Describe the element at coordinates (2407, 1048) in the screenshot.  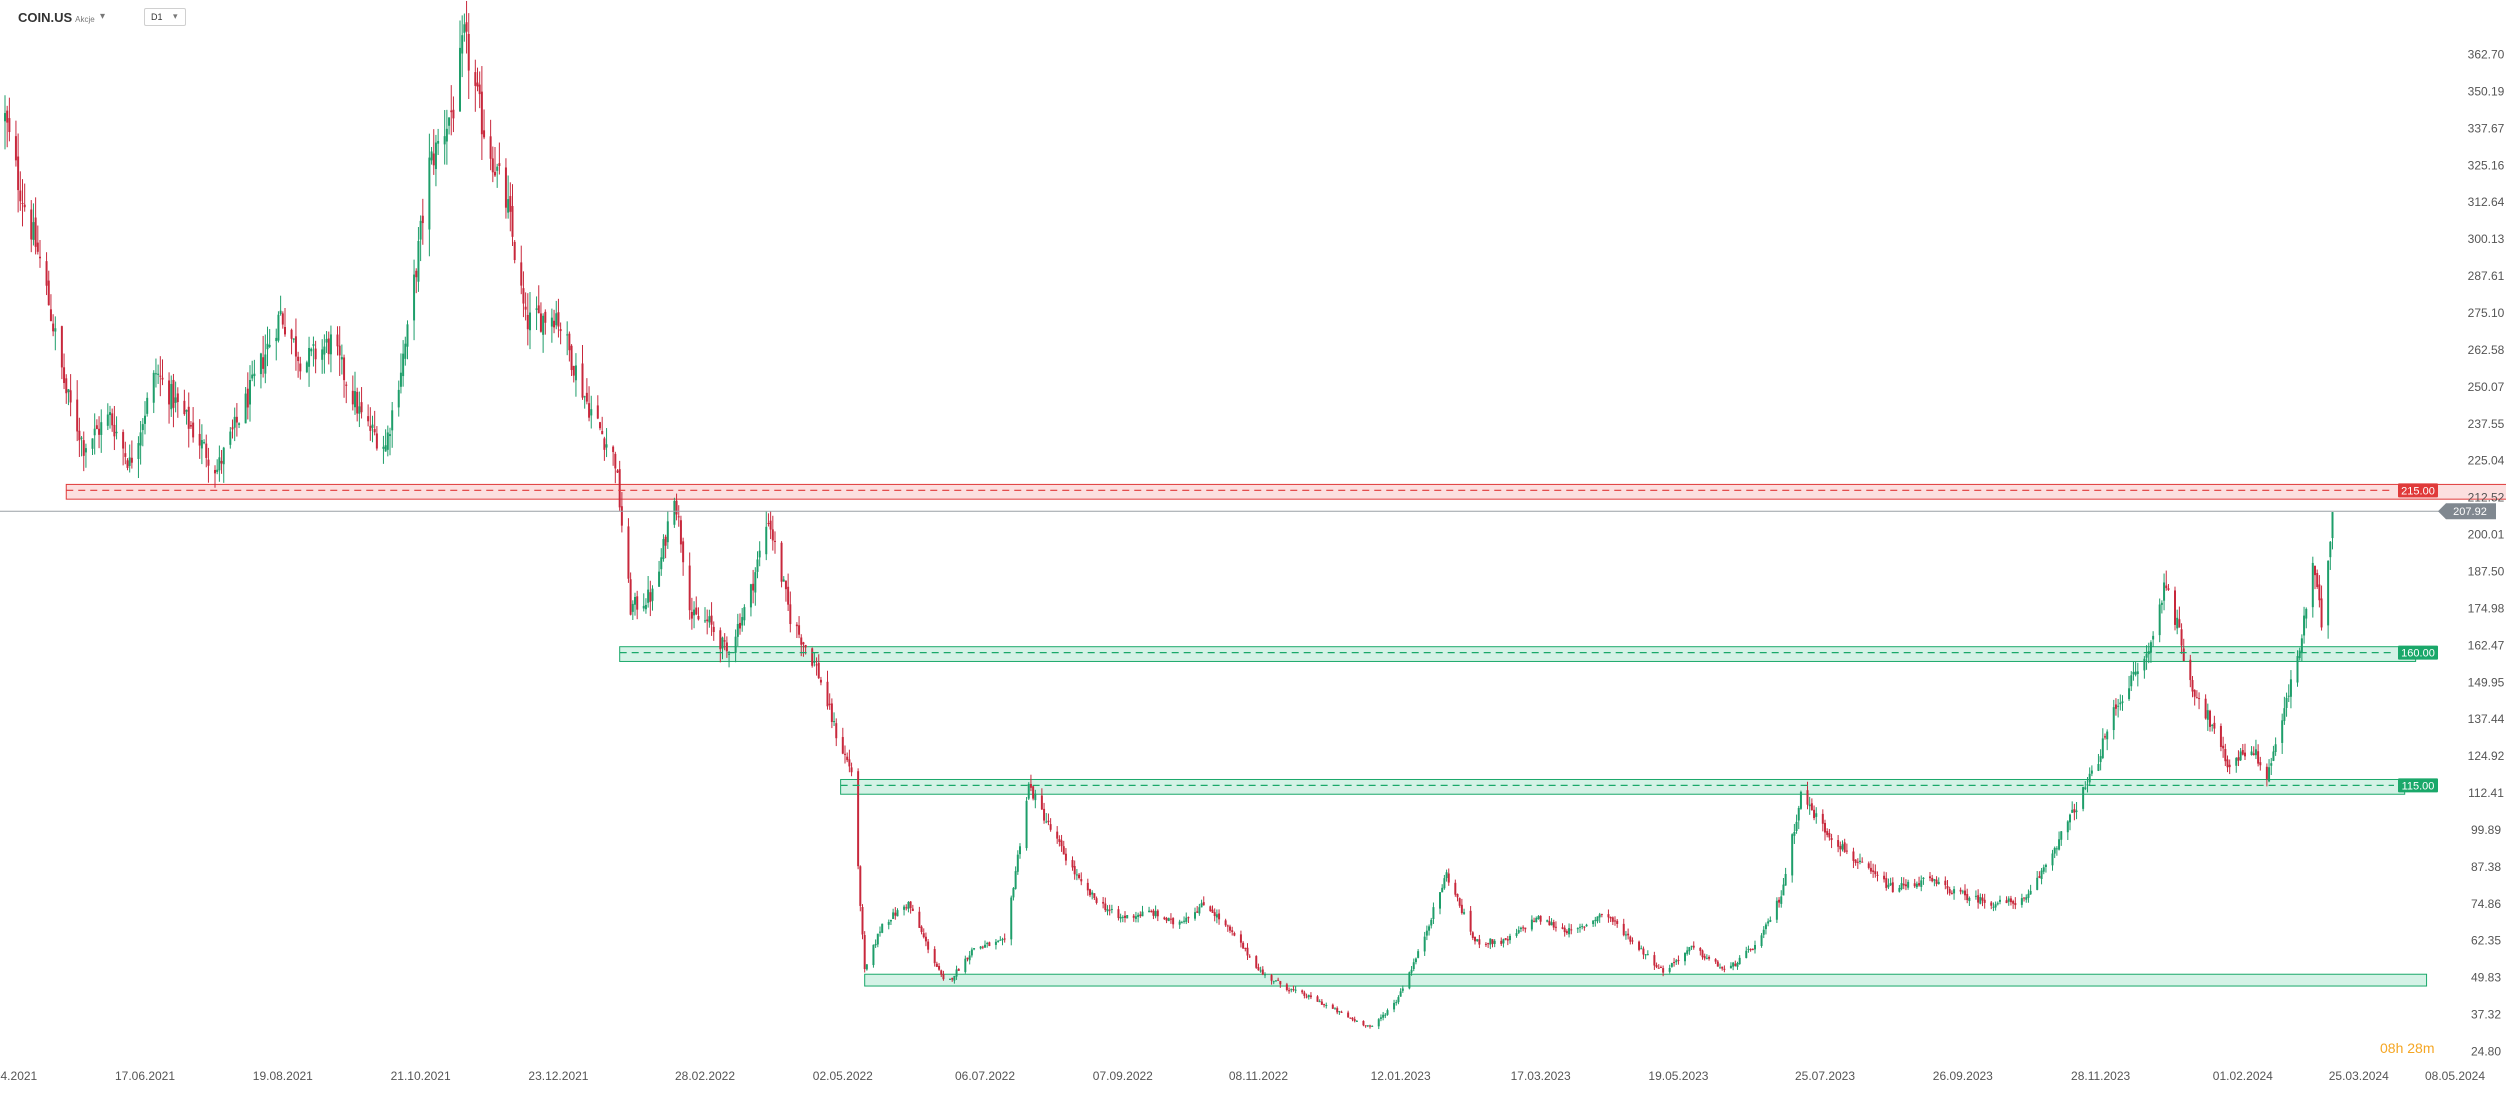
I see `candle-countdown: 08h 28m` at that location.